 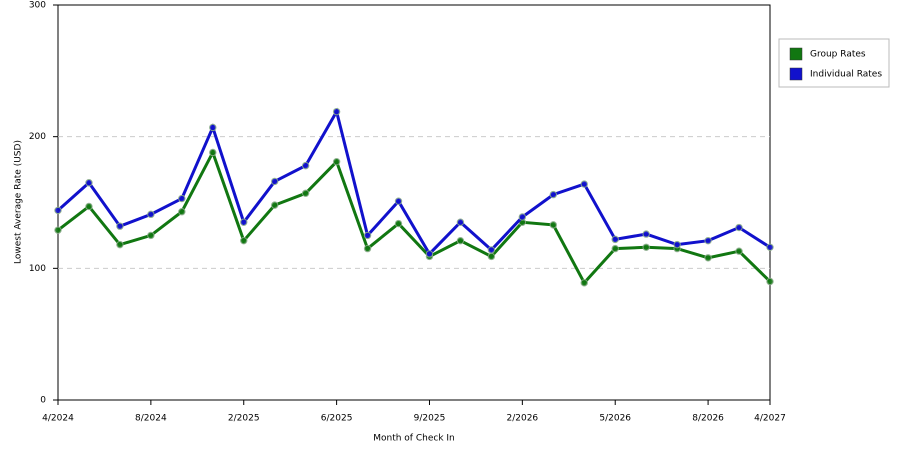 What do you see at coordinates (846, 75) in the screenshot?
I see `legend-label: Individual Rates` at bounding box center [846, 75].